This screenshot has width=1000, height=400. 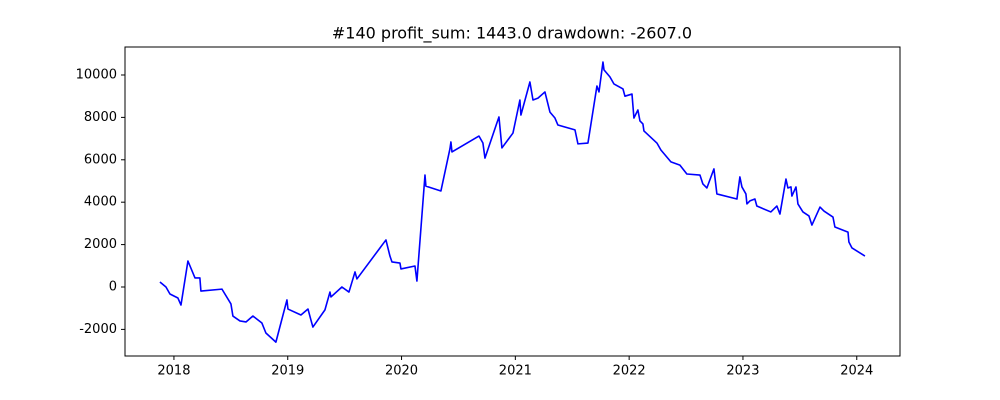 What do you see at coordinates (100, 159) in the screenshot?
I see `y-tick-label: 6000` at bounding box center [100, 159].